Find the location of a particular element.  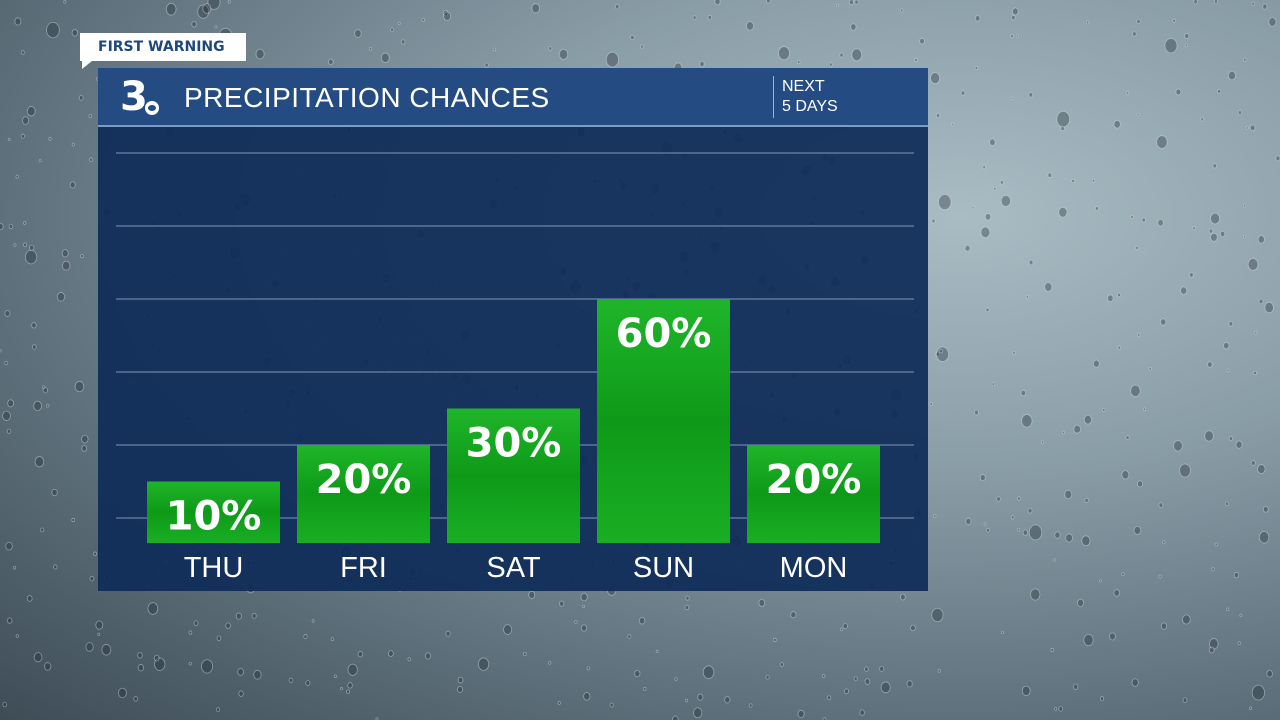

data-label: 30% is located at coordinates (514, 444).